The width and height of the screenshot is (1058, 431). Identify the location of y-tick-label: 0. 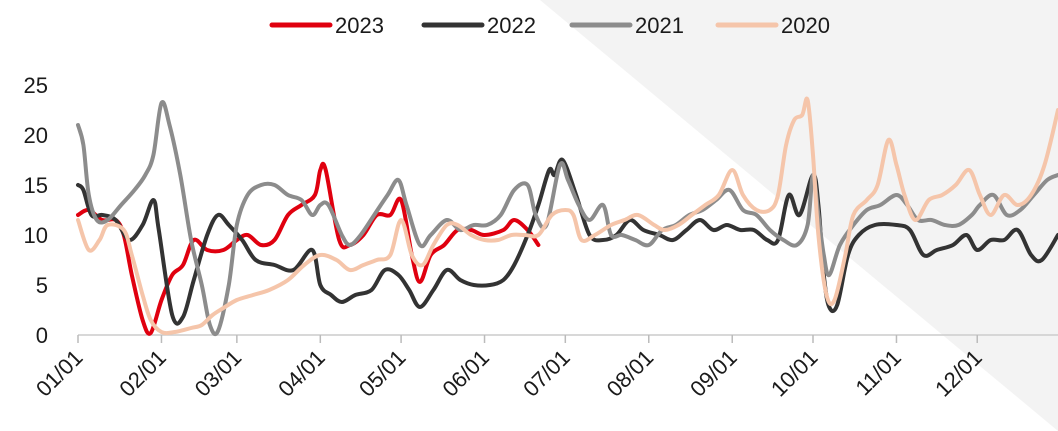
(42, 335).